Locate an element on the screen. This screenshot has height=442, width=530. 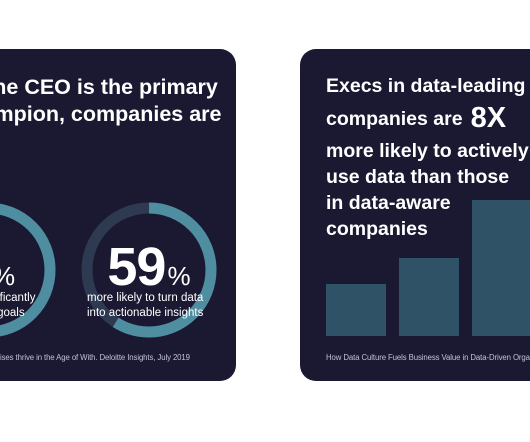
ring-graphic-right is located at coordinates (149, 270).